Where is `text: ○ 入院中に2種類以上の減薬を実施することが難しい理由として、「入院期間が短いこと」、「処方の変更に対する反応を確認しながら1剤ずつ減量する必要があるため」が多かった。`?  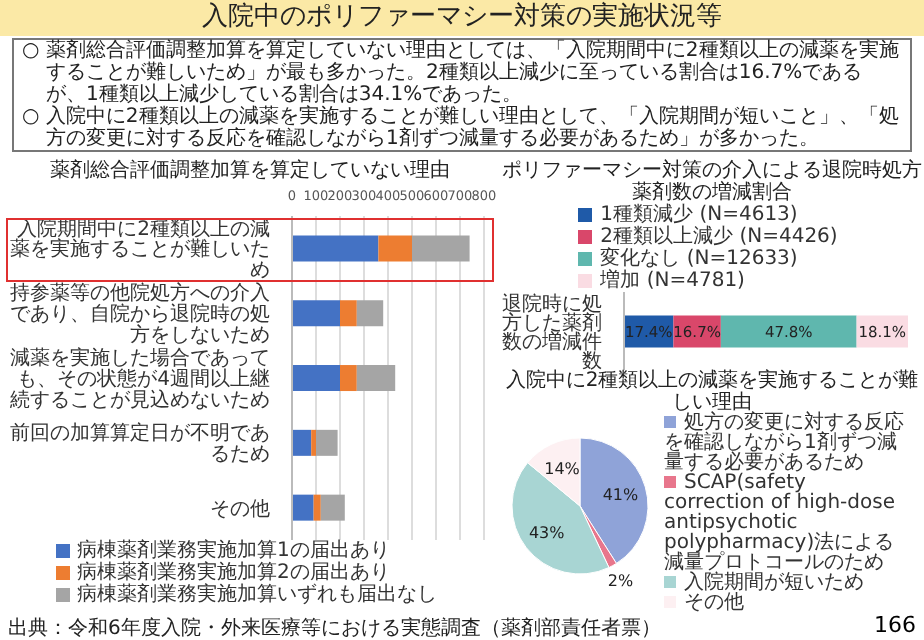
text: ○ 入院中に2種類以上の減薬を実施することが難しい理由として、「入院期間が短いこと」、「処方の変更に対する反応を確認しながら1剤ずつ減量する必要があるため」が多かった。 is located at coordinates (461, 128).